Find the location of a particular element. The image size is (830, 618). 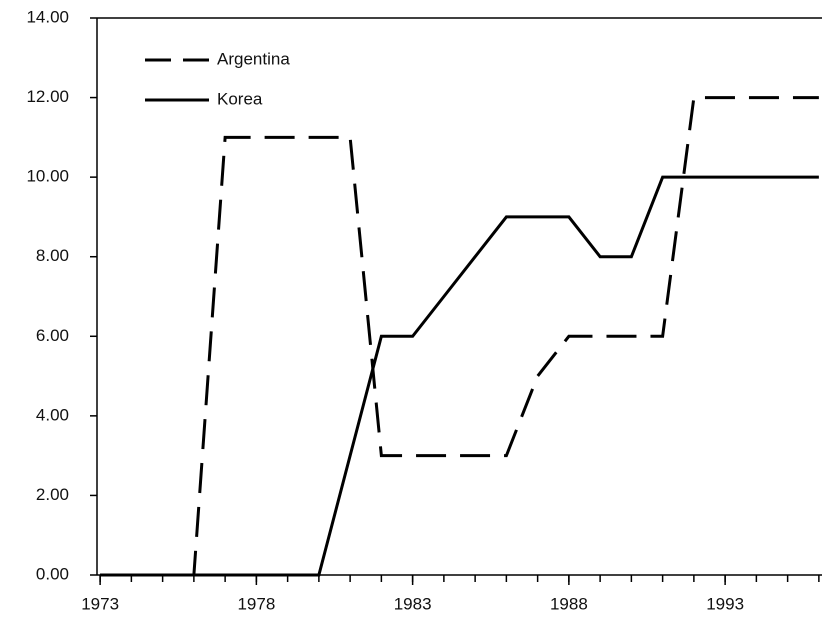

y-tick-label: 12.00 is located at coordinates (47, 96).